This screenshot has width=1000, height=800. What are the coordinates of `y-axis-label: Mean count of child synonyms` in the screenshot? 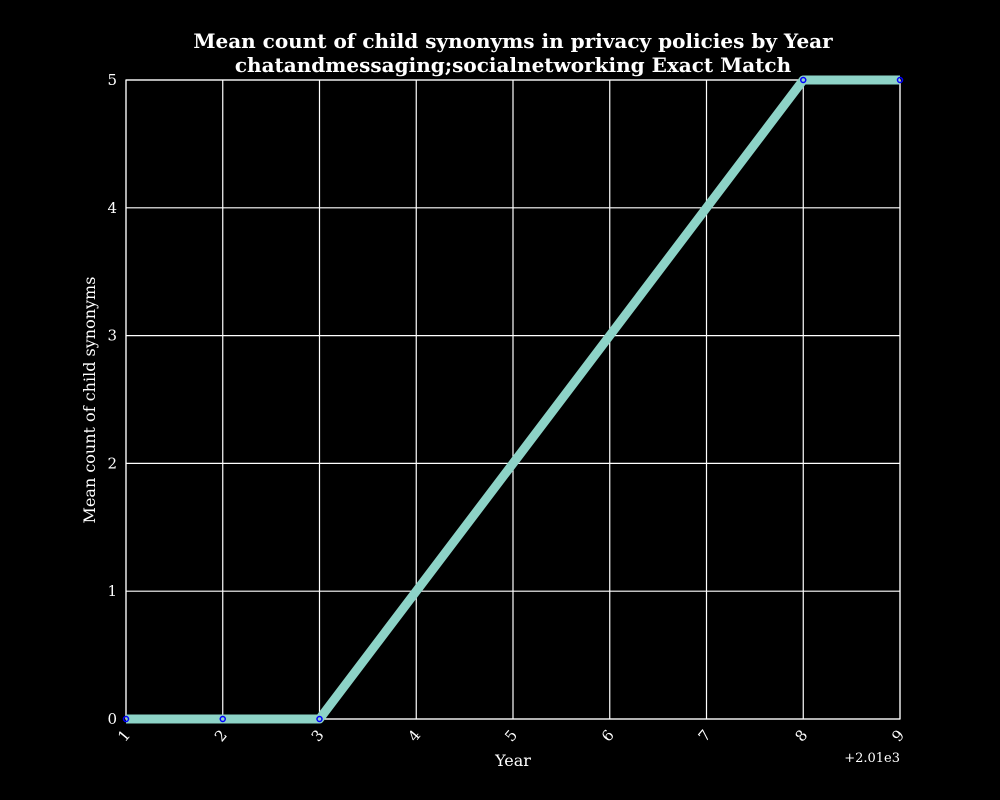 It's located at (89, 400).